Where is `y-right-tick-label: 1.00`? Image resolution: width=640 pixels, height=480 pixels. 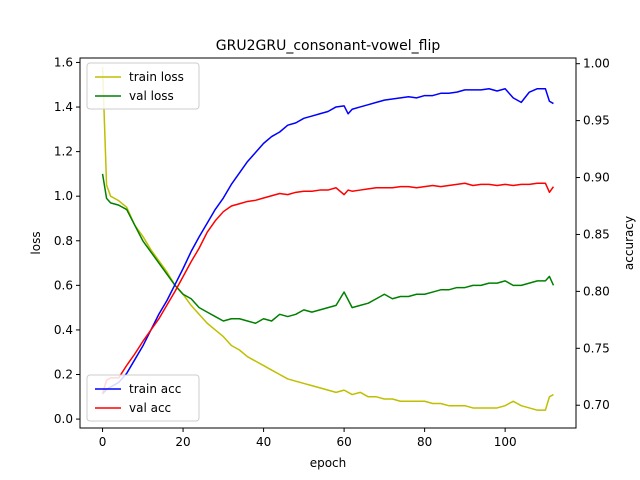 y-right-tick-label: 1.00 is located at coordinates (596, 64).